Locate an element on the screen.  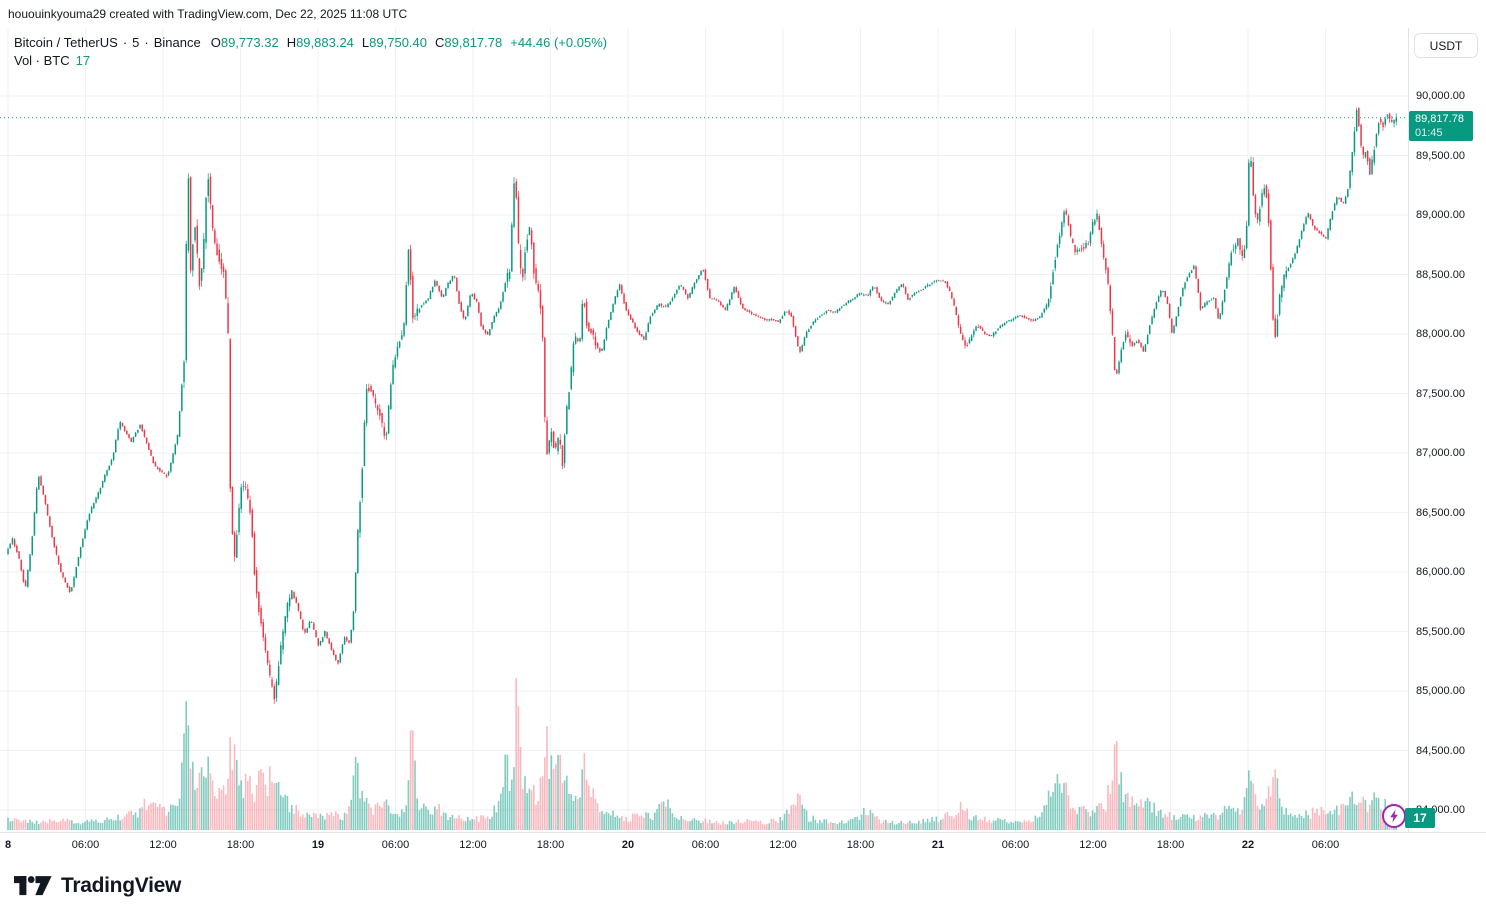
price-axis-label: 84,500.00 is located at coordinates (1440, 750).